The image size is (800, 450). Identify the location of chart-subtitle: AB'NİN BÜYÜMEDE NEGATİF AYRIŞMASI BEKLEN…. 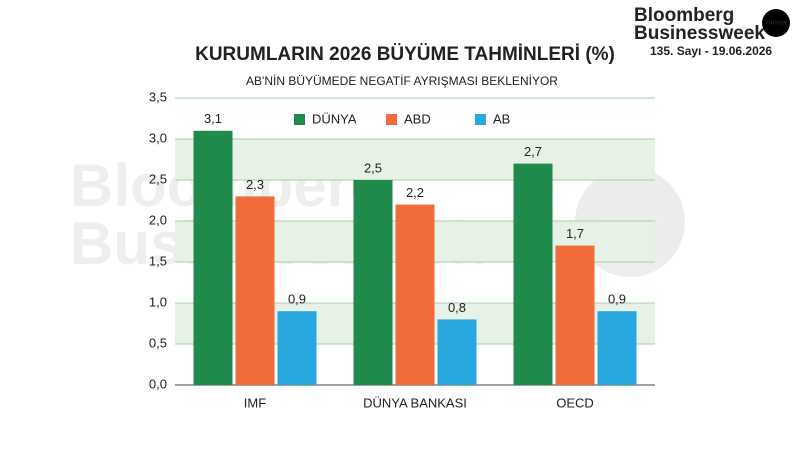
(402, 81).